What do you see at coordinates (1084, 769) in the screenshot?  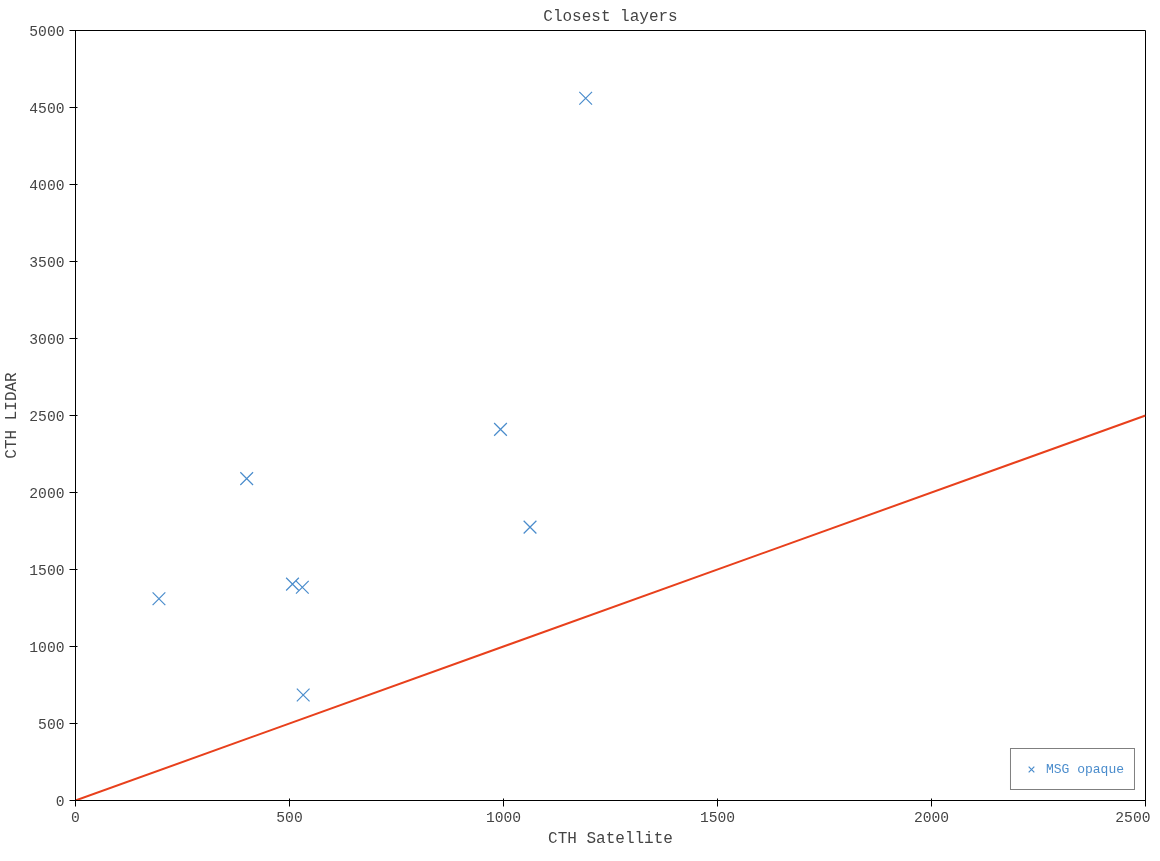 I see `legend-label: MSG opaque` at bounding box center [1084, 769].